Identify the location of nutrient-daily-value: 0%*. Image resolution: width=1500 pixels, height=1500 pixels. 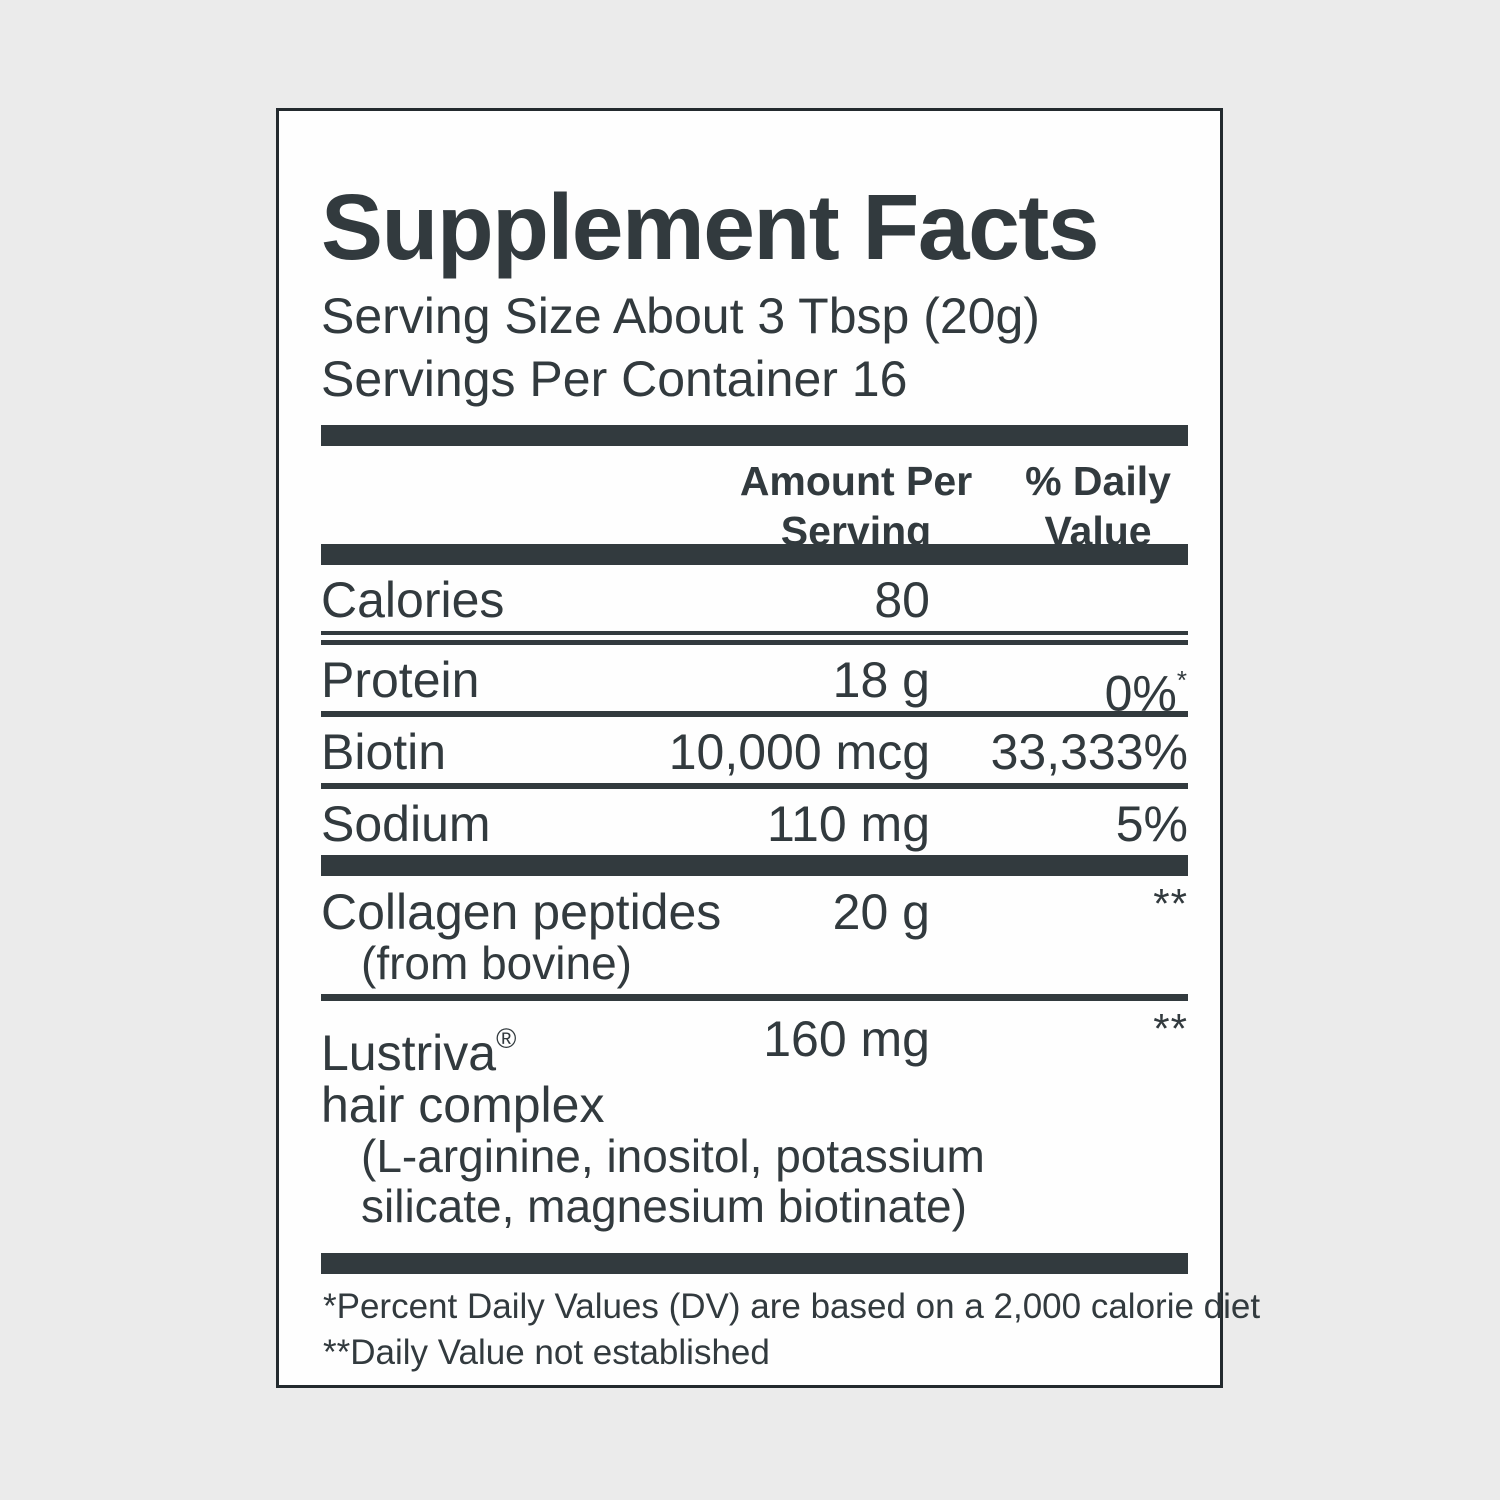
(1146, 693).